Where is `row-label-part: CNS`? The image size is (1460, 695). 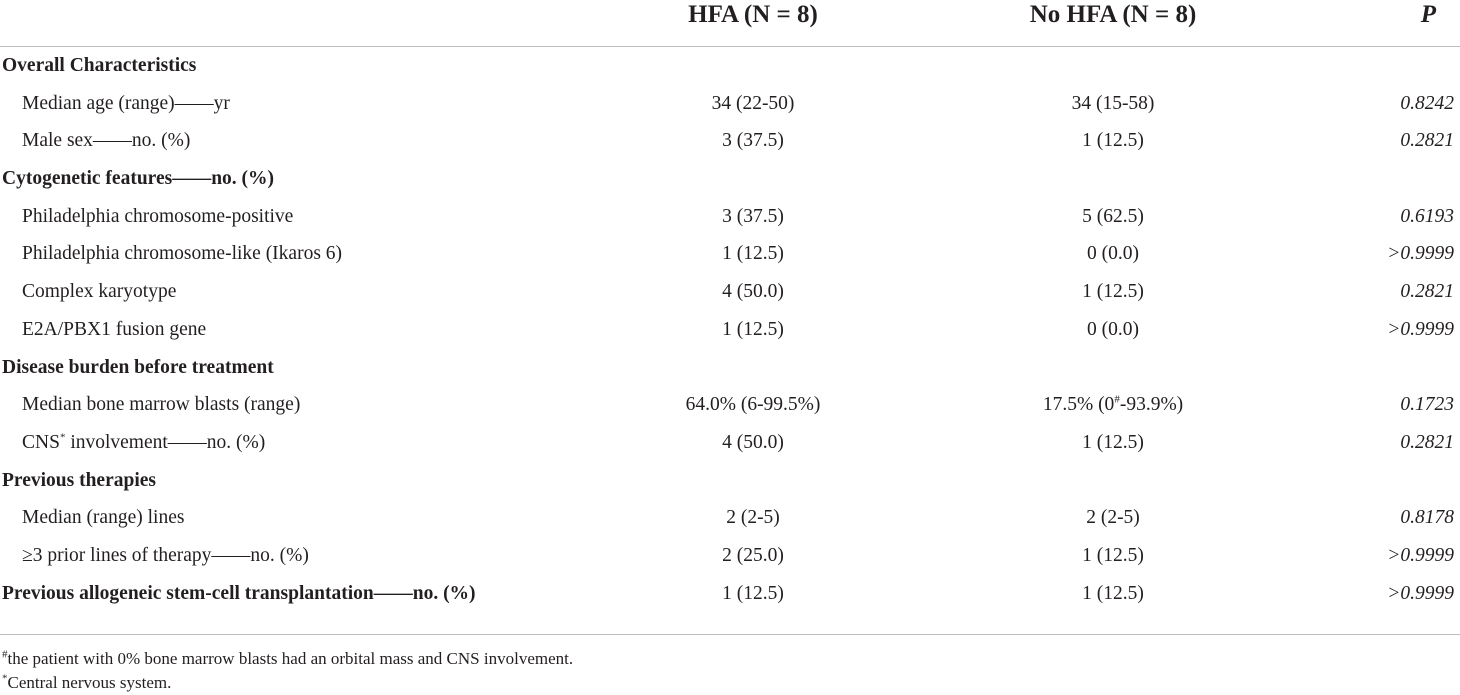 row-label-part: CNS is located at coordinates (41, 442).